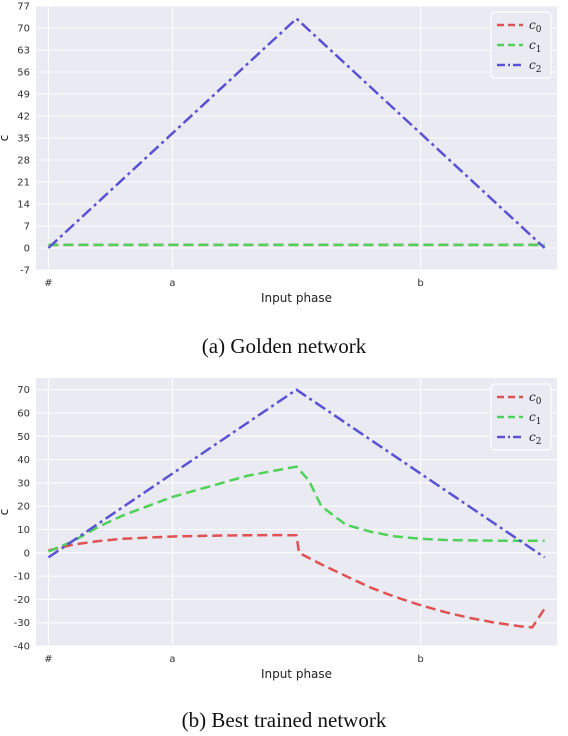  Describe the element at coordinates (23, 205) in the screenshot. I see `y-tick-label: 14` at that location.